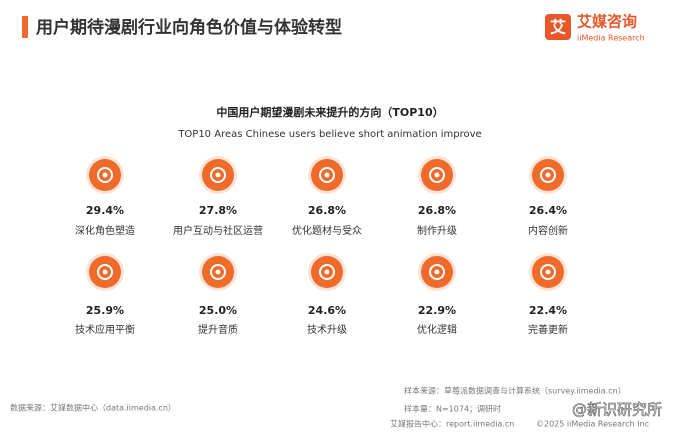 The image size is (690, 433). What do you see at coordinates (105, 210) in the screenshot?
I see `item-value: 29.4%` at bounding box center [105, 210].